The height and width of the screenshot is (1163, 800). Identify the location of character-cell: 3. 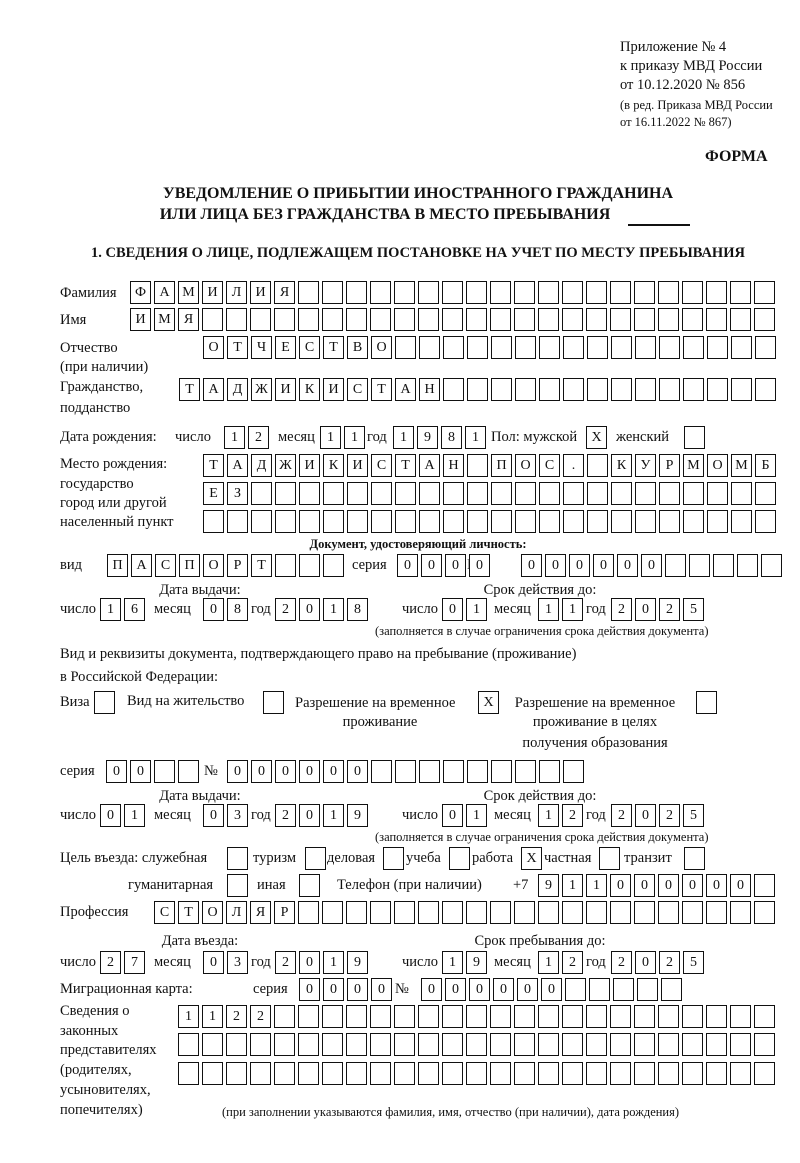
(237, 815).